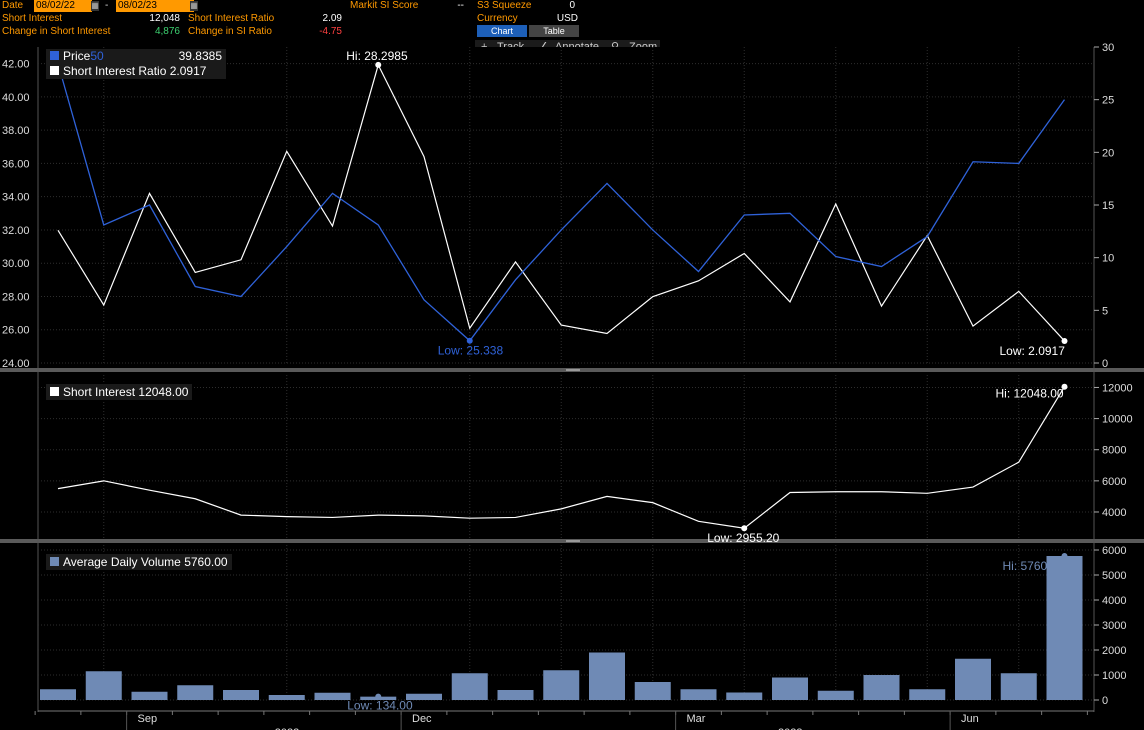  I want to click on x-tick-label: Jun, so click(970, 719).